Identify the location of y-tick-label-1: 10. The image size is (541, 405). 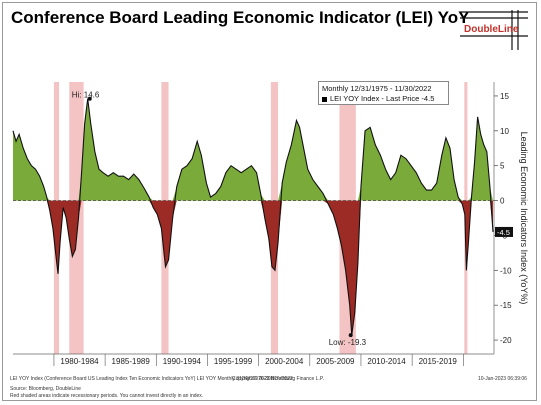
(504, 131).